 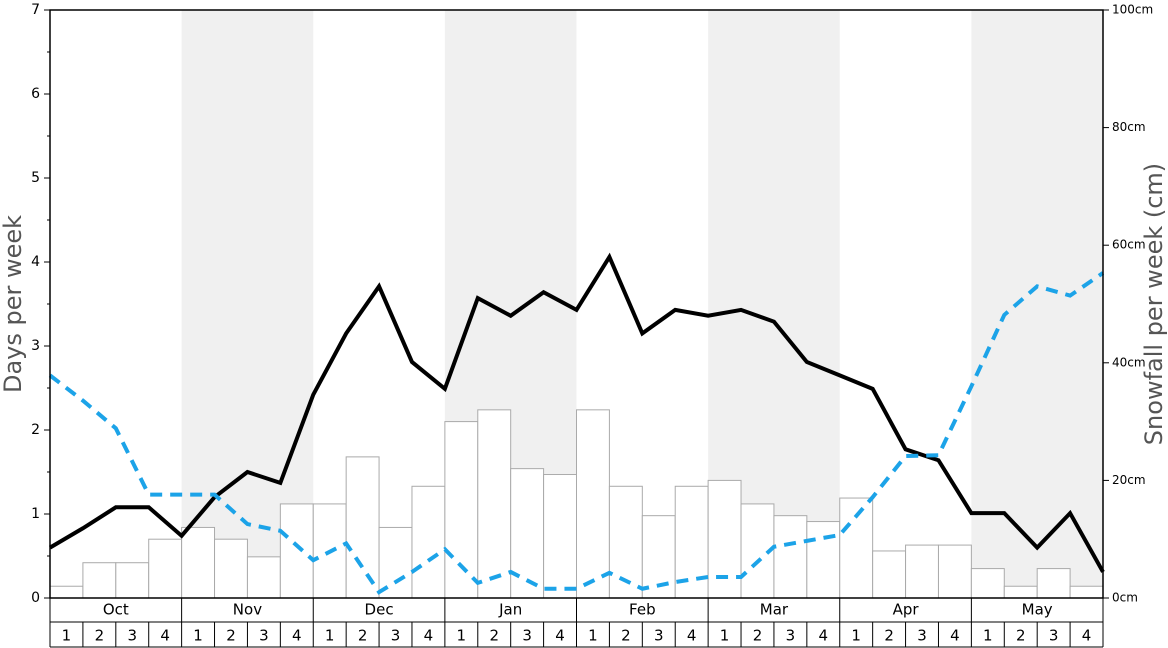 I want to click on y-tick-label: 6, so click(x=35, y=94).